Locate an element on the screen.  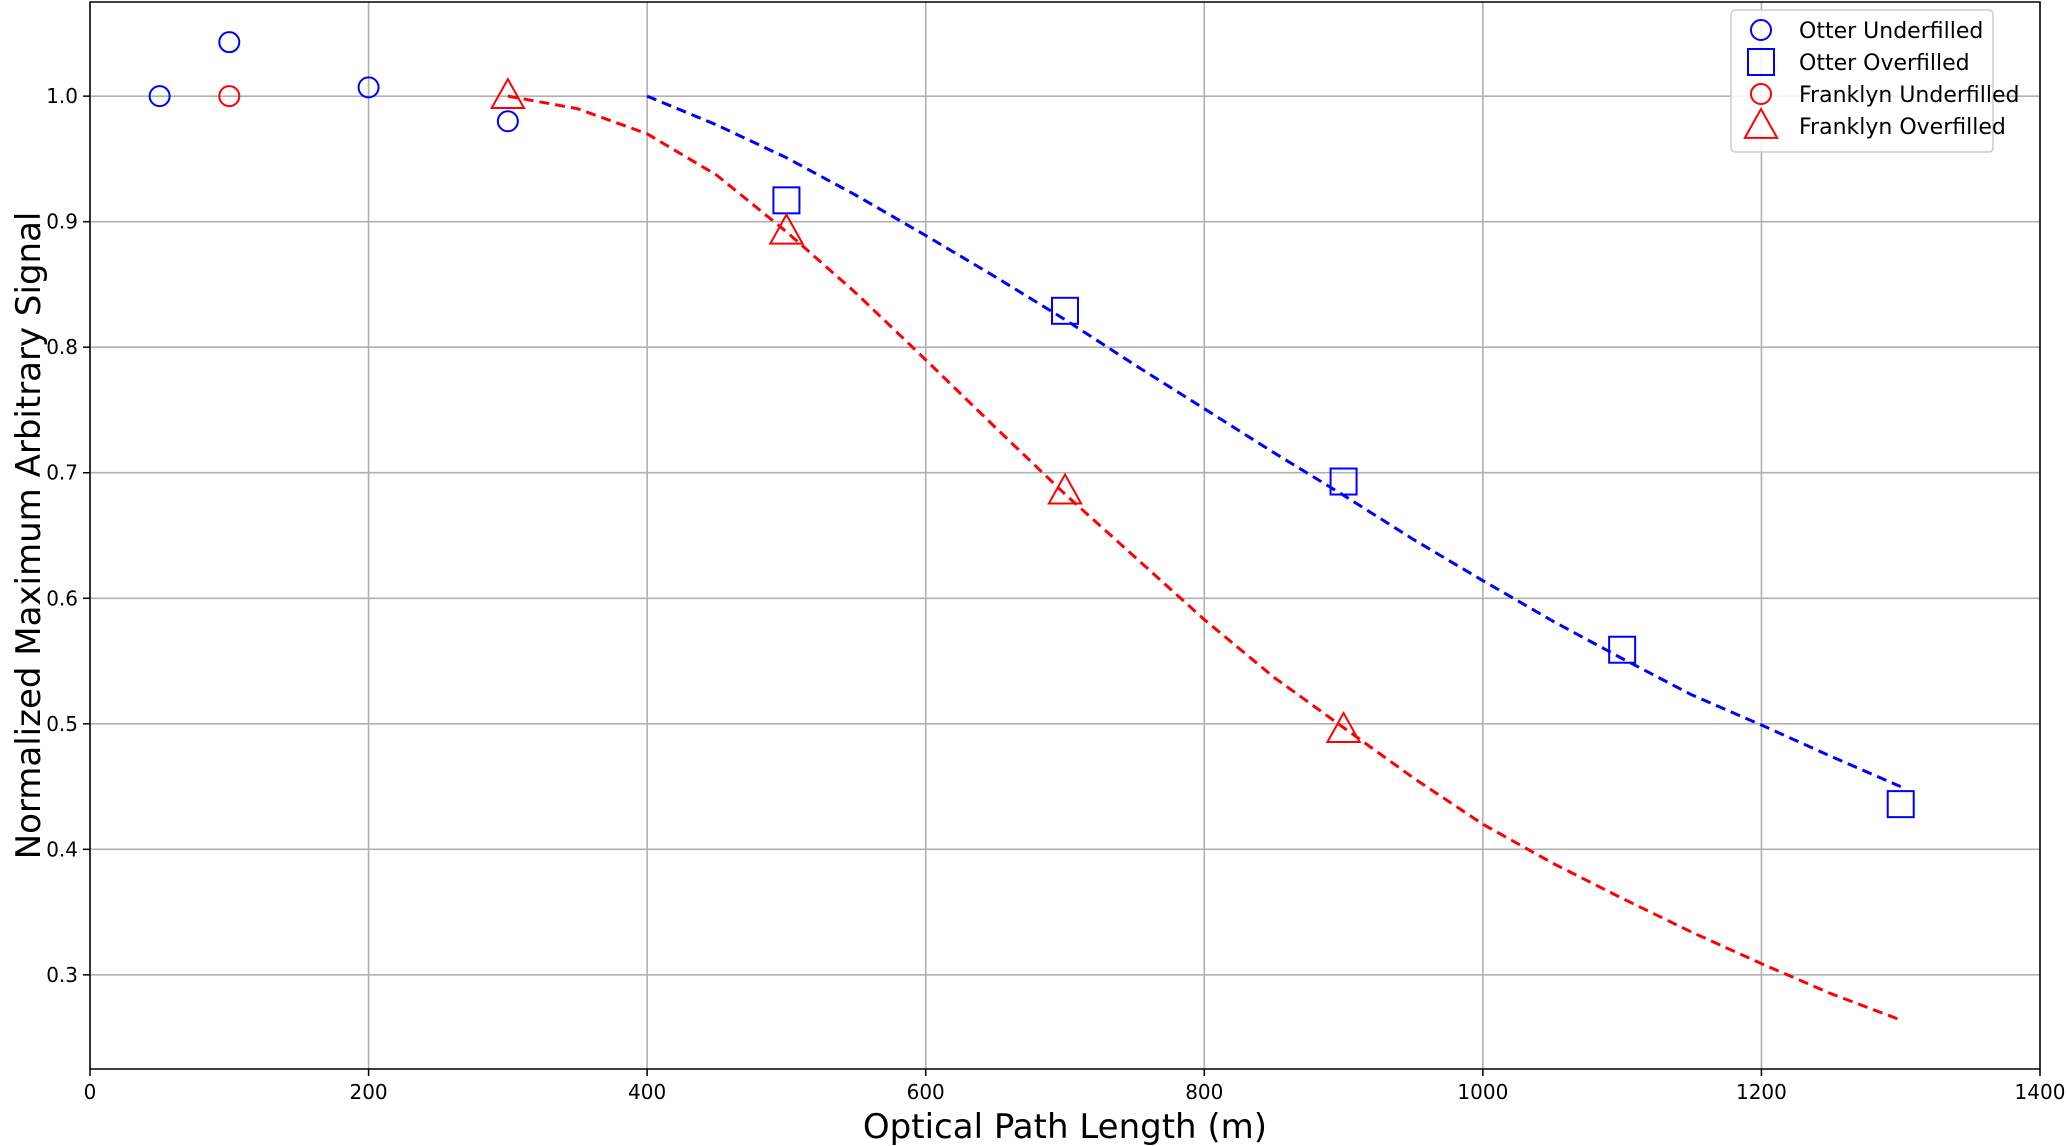
y-tick-label: 1.0 is located at coordinates (62, 96).